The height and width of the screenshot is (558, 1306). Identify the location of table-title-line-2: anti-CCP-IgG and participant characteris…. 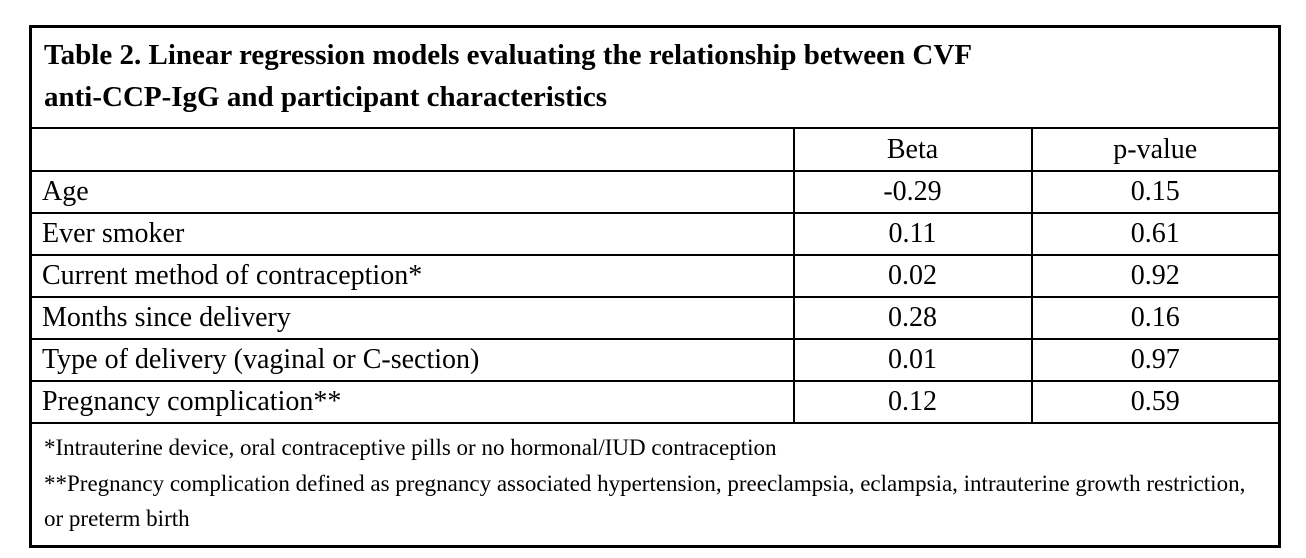
(326, 96).